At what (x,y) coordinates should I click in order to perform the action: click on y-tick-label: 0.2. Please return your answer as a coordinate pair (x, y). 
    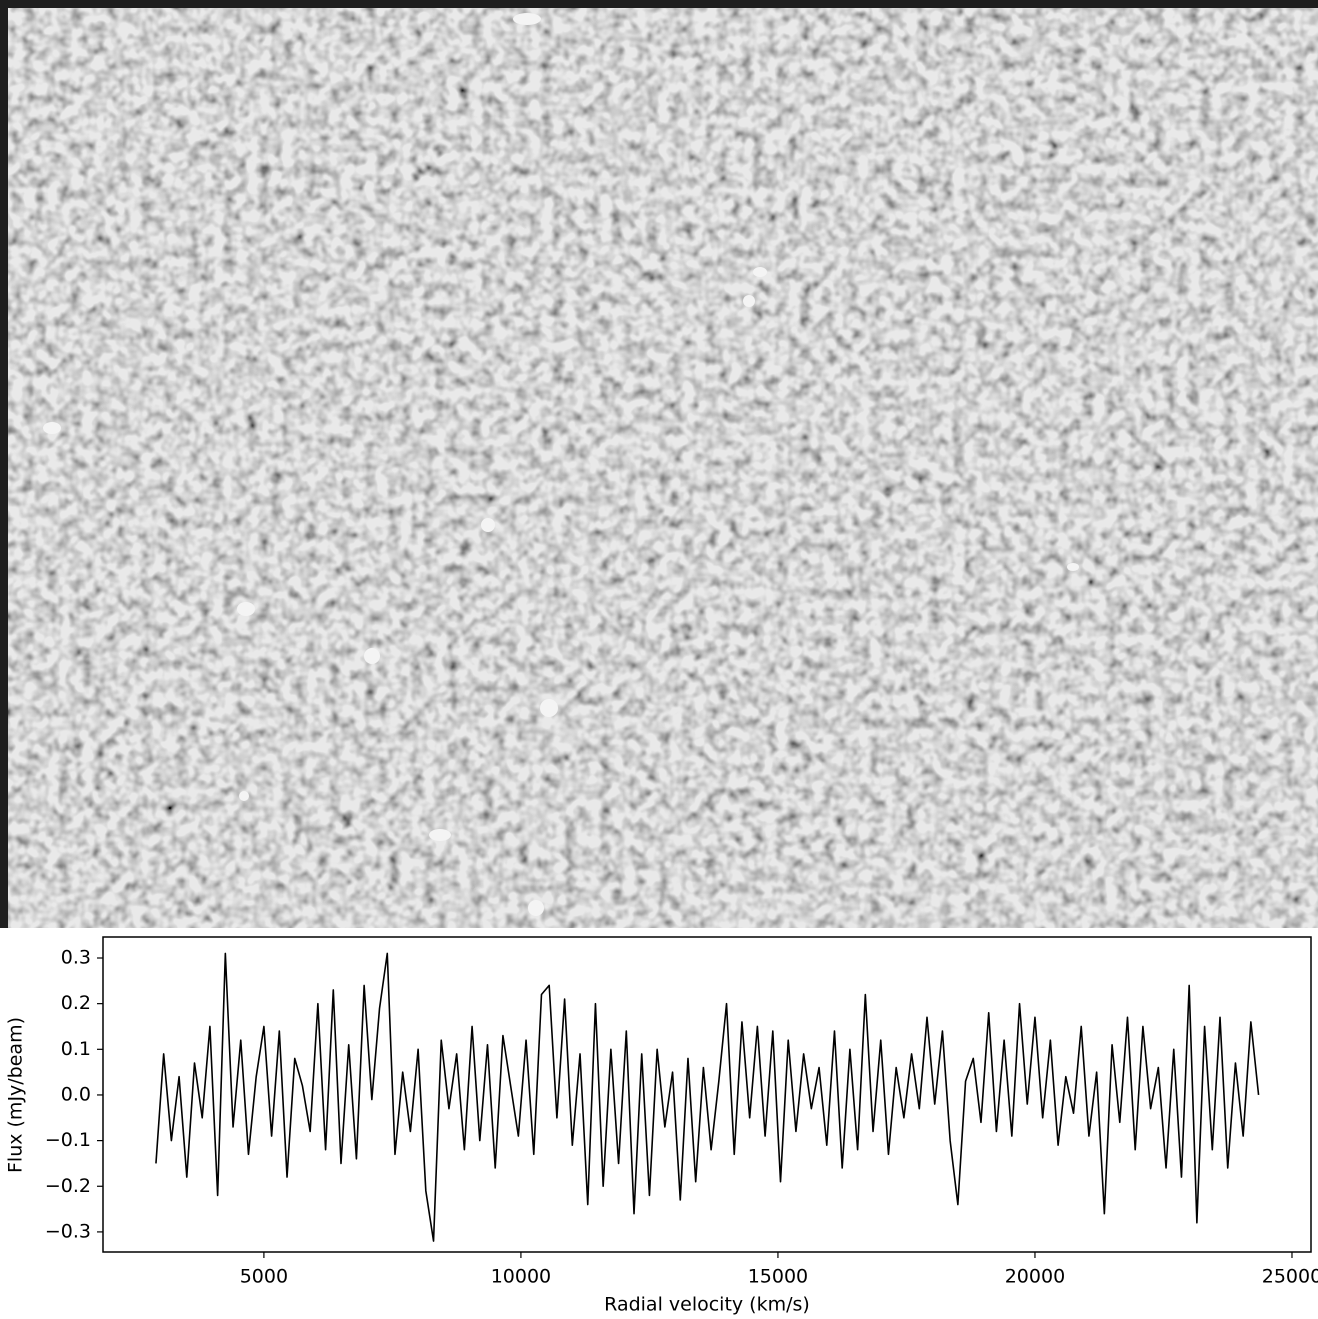
    Looking at the image, I should click on (76, 1003).